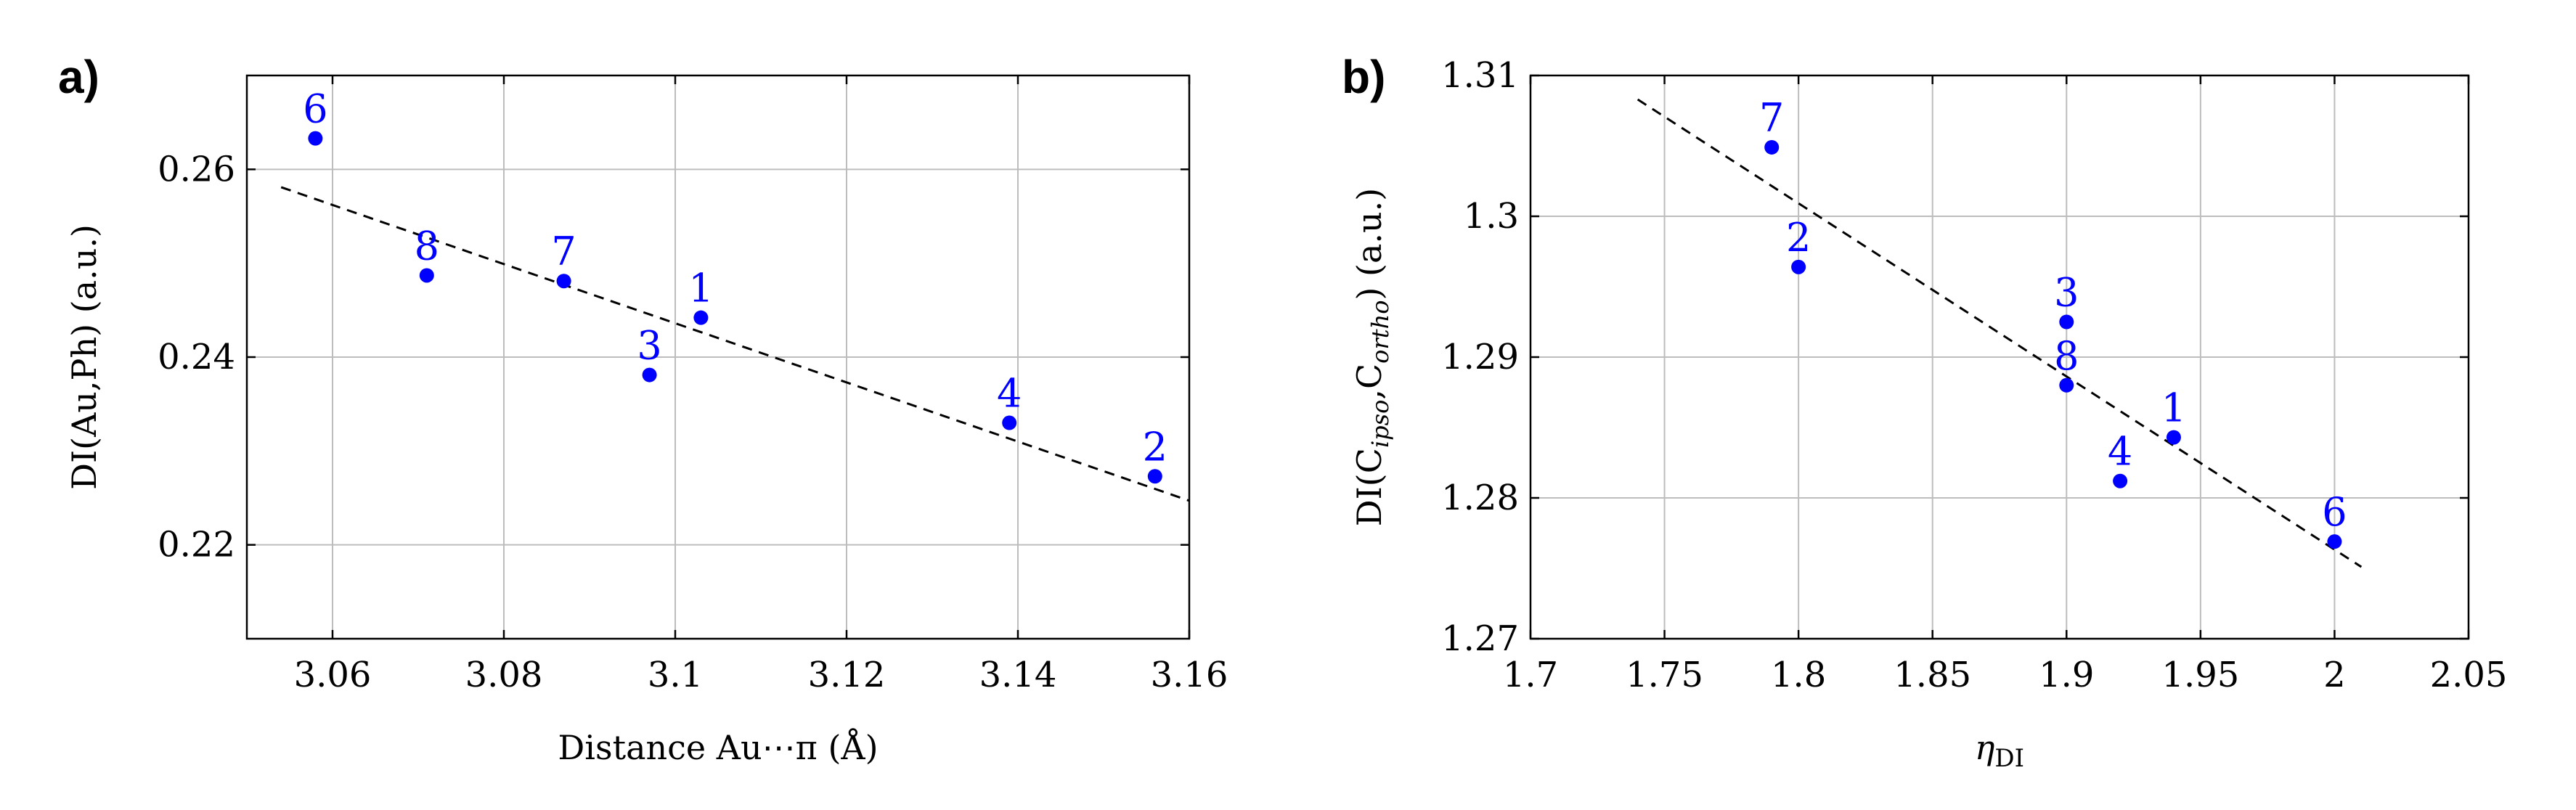 This screenshot has height=810, width=2576. I want to click on panel-a-y-tick-label: 0.24, so click(196, 357).